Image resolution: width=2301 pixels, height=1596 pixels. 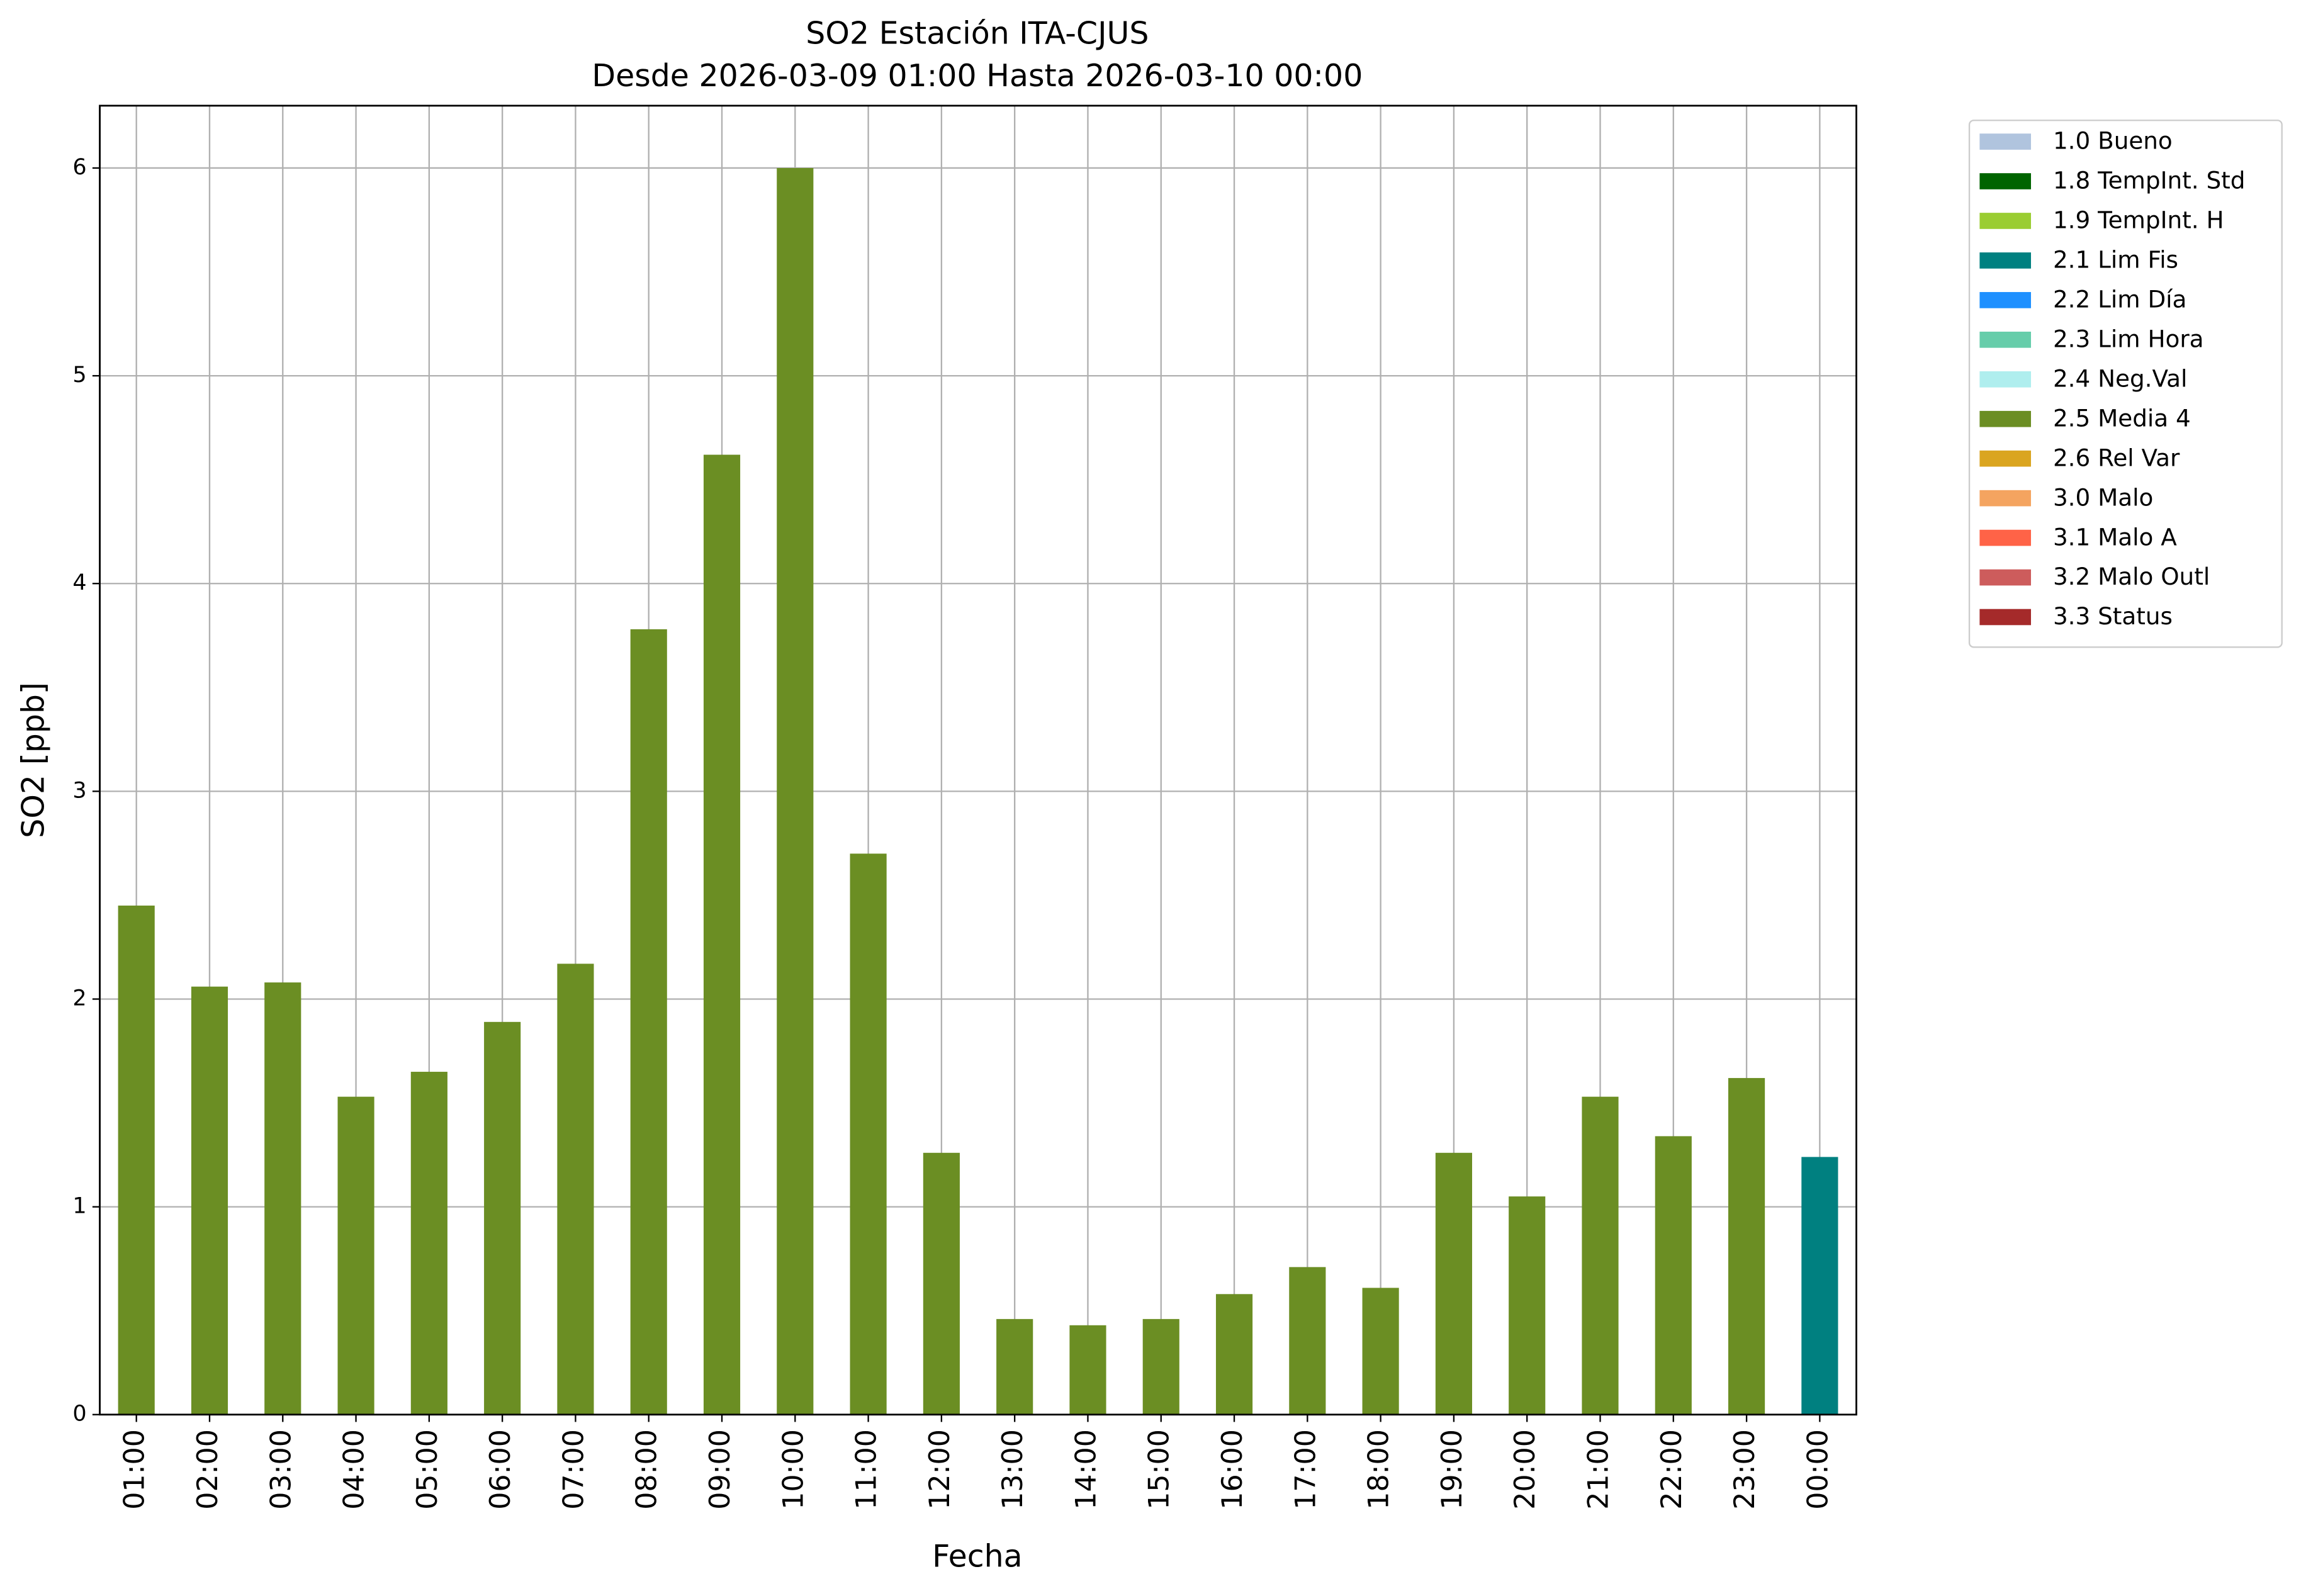 I want to click on x-tick-label: 08:00, so click(x=647, y=1469).